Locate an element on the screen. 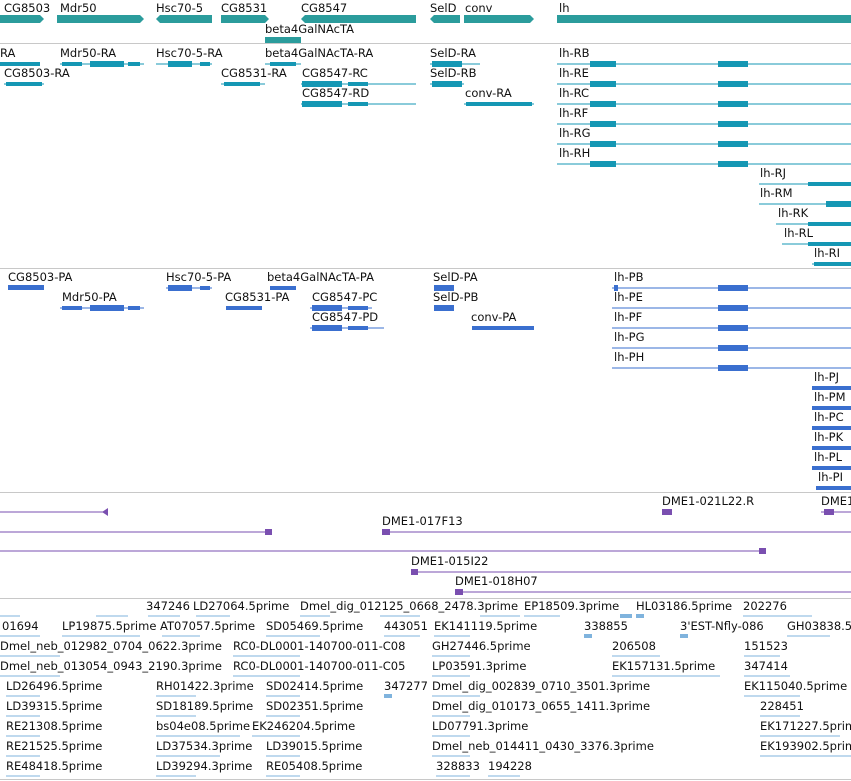 This screenshot has height=781, width=851. gene-feature: Mdr50 is located at coordinates (100, 12).